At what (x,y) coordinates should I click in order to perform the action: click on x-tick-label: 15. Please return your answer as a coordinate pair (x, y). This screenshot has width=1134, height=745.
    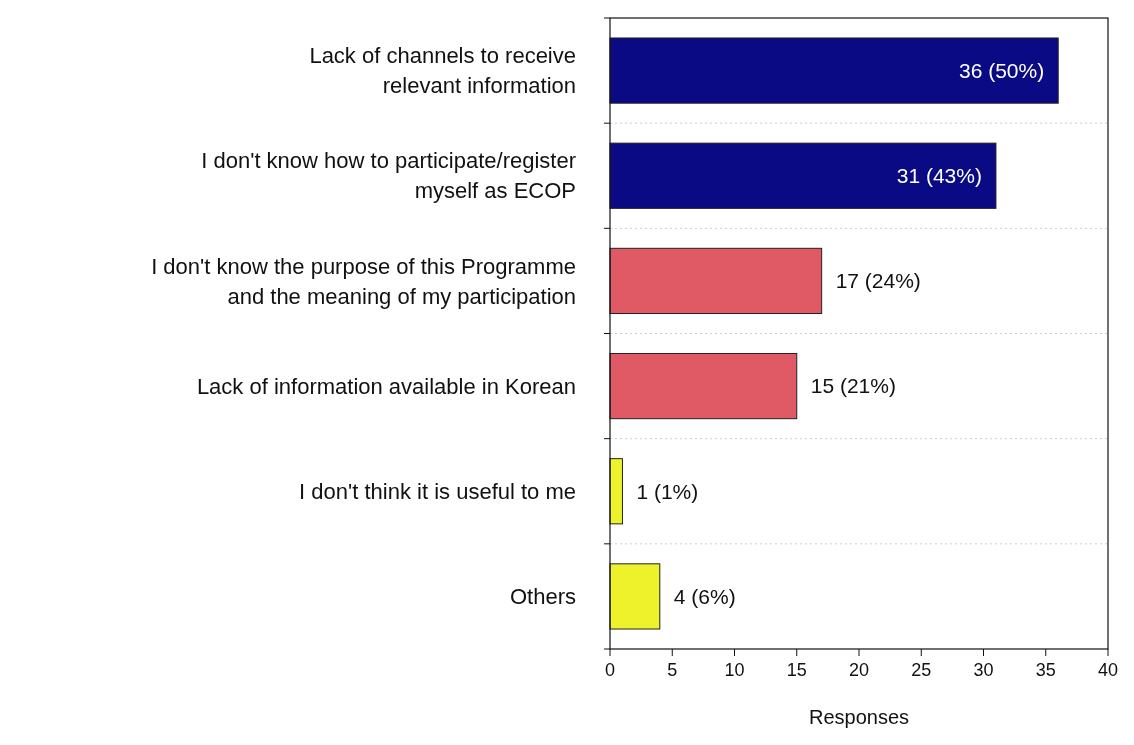
    Looking at the image, I should click on (796, 670).